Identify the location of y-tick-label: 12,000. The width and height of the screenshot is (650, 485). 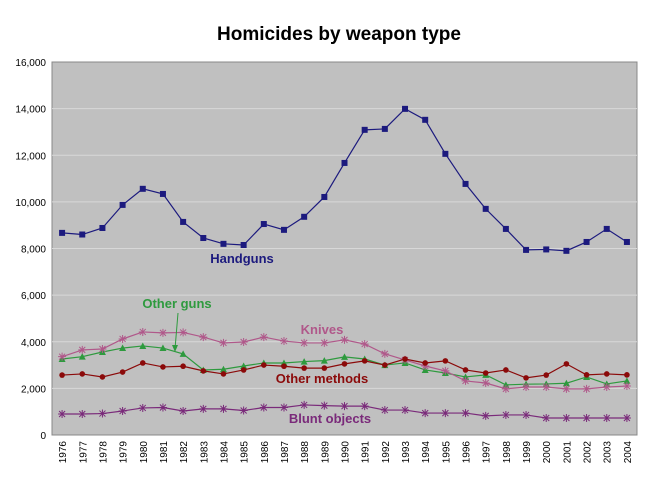
(30, 156).